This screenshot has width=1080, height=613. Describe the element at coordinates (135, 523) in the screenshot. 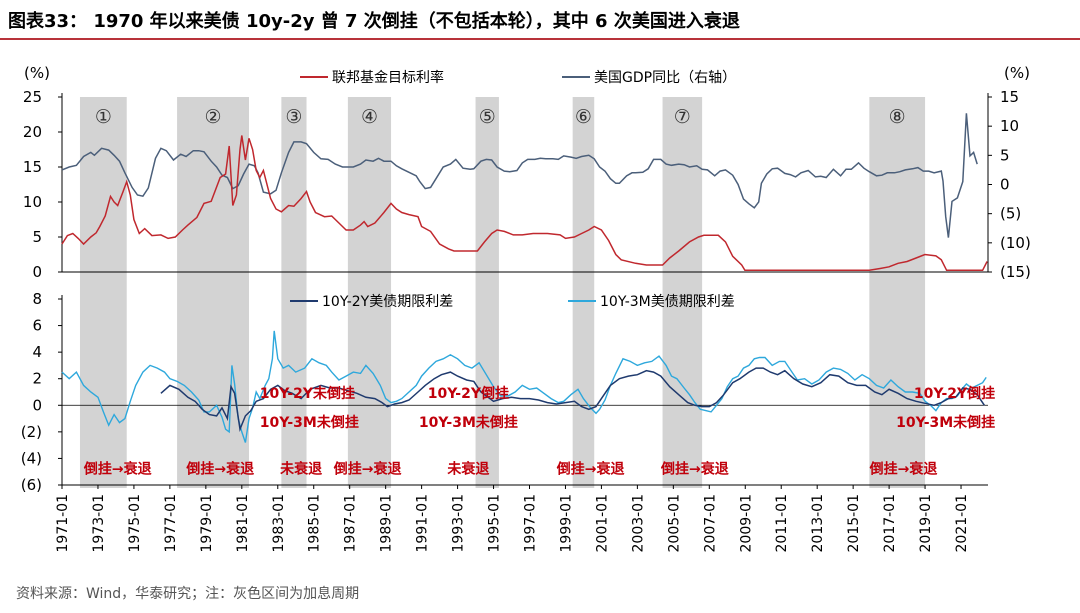

I see `x-tick-label: 1975-01` at that location.